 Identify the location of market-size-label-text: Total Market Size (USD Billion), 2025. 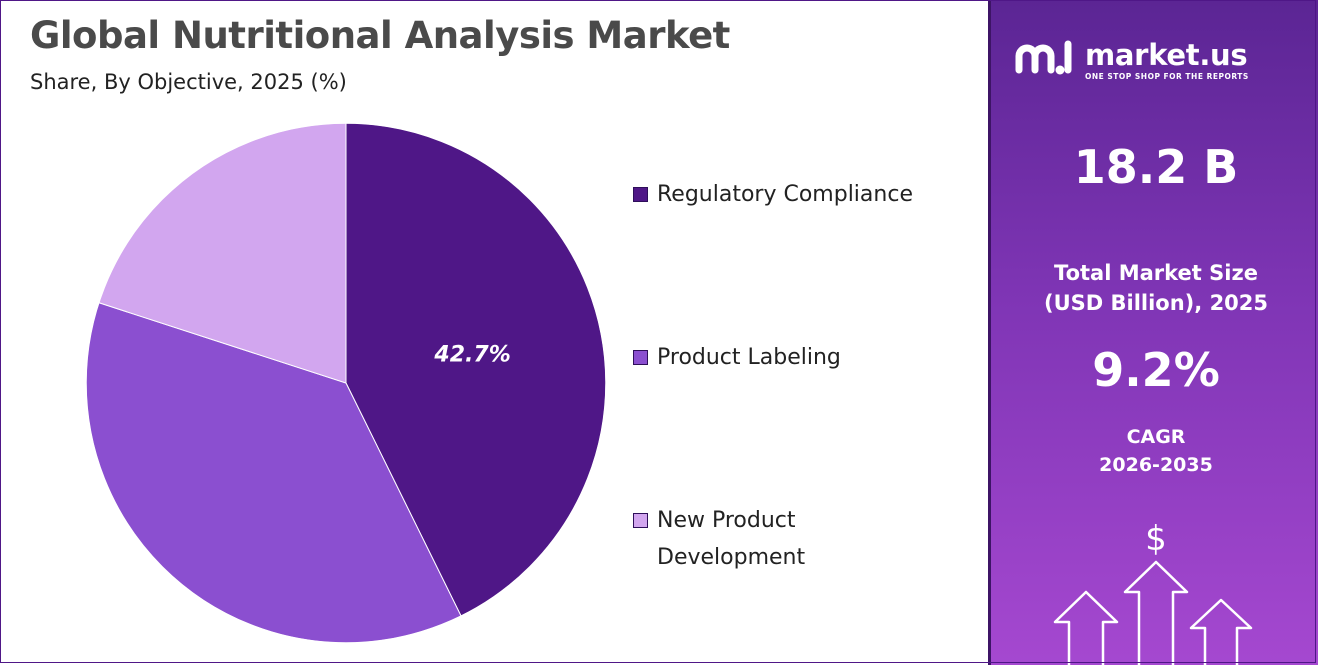
(1156, 288).